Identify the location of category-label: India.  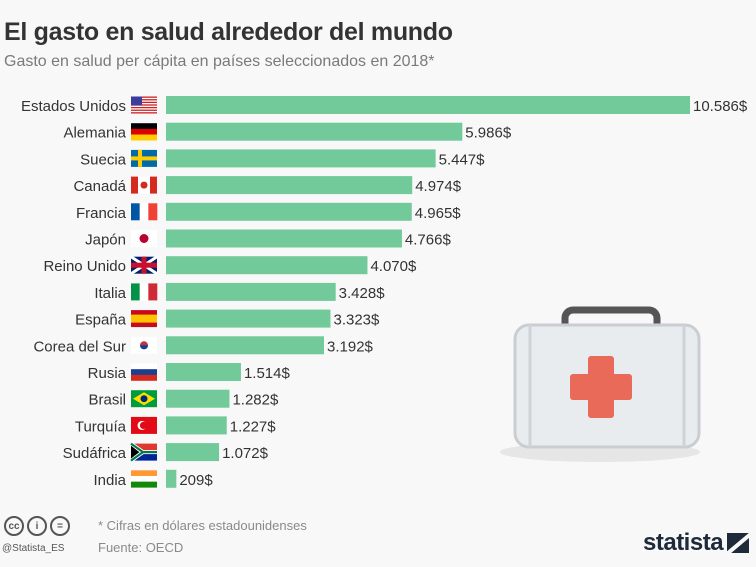
(109, 480).